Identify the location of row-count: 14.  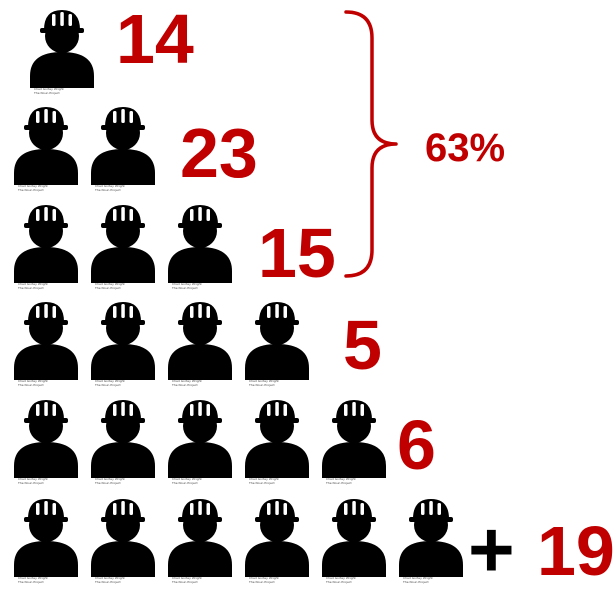
(155, 39).